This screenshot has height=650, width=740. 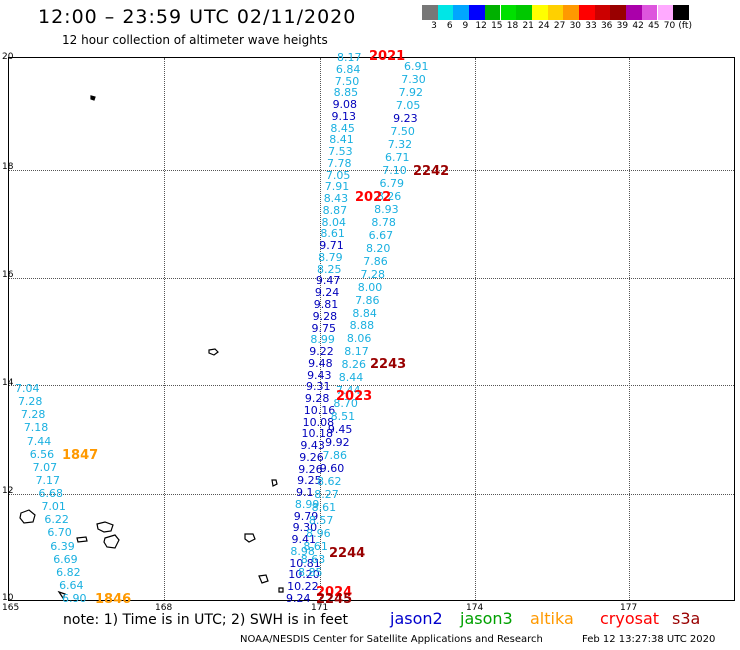 I want to click on wave-height-value: 7.32, so click(x=400, y=144).